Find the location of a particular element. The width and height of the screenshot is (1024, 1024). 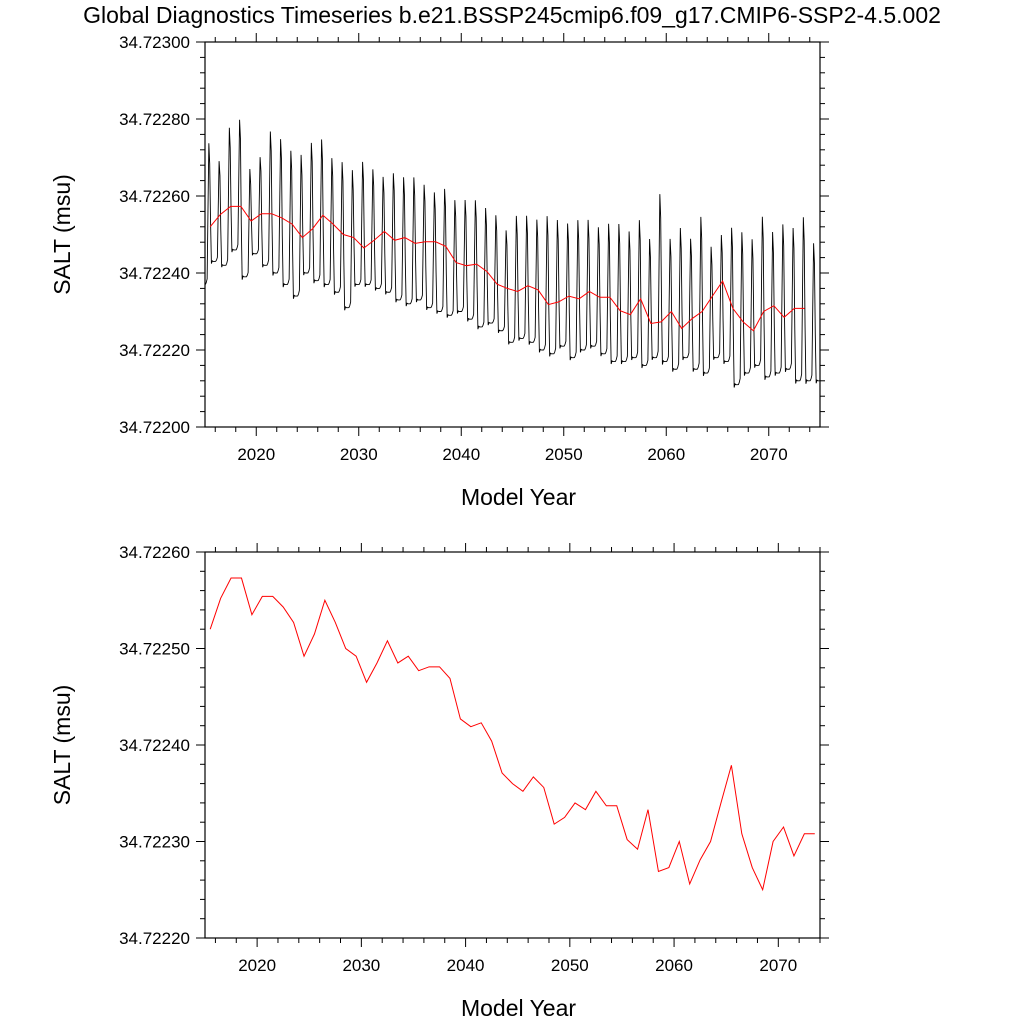

y-tick-label: 34.72200 is located at coordinates (154, 427).